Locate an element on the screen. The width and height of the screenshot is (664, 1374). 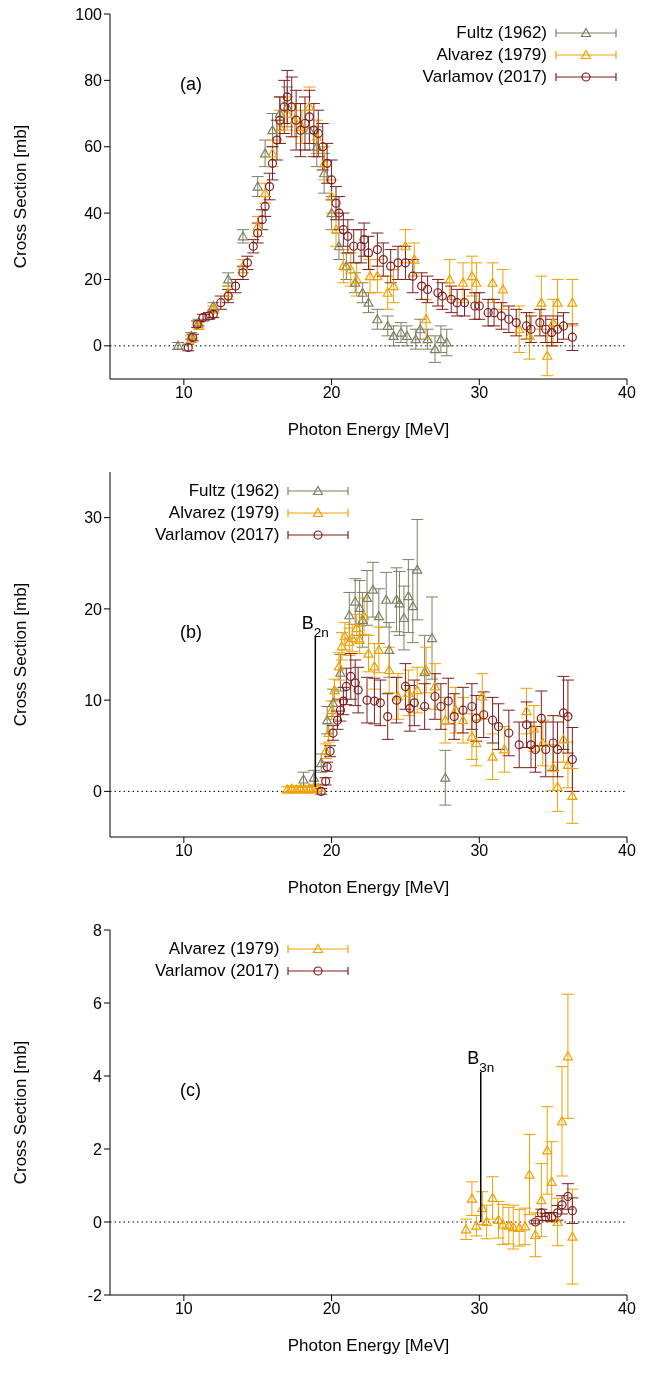
y-tick-label: 30 is located at coordinates (93, 518).